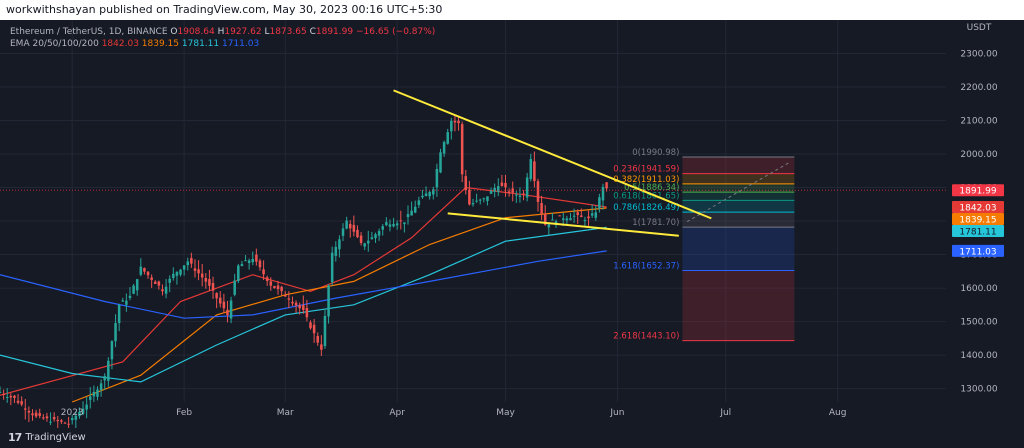  I want to click on legend-ema100: 1781.11, so click(200, 44).